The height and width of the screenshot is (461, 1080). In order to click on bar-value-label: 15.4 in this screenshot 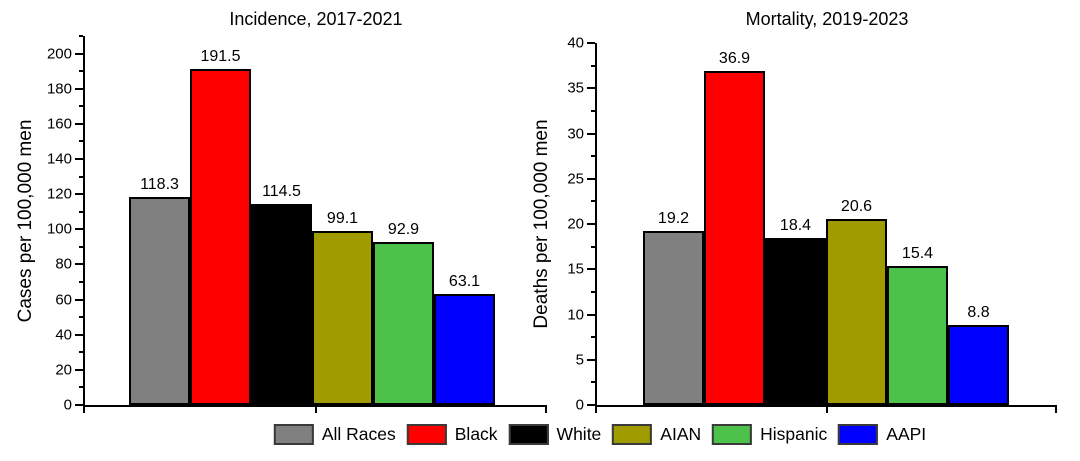, I will do `click(917, 253)`.